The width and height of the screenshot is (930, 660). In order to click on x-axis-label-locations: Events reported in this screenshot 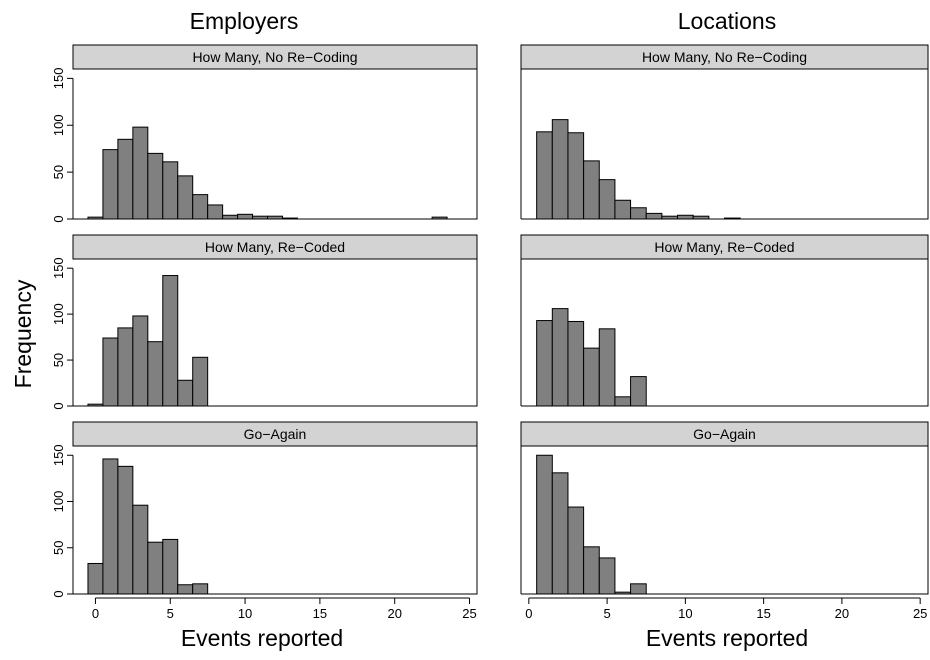, I will do `click(727, 638)`.